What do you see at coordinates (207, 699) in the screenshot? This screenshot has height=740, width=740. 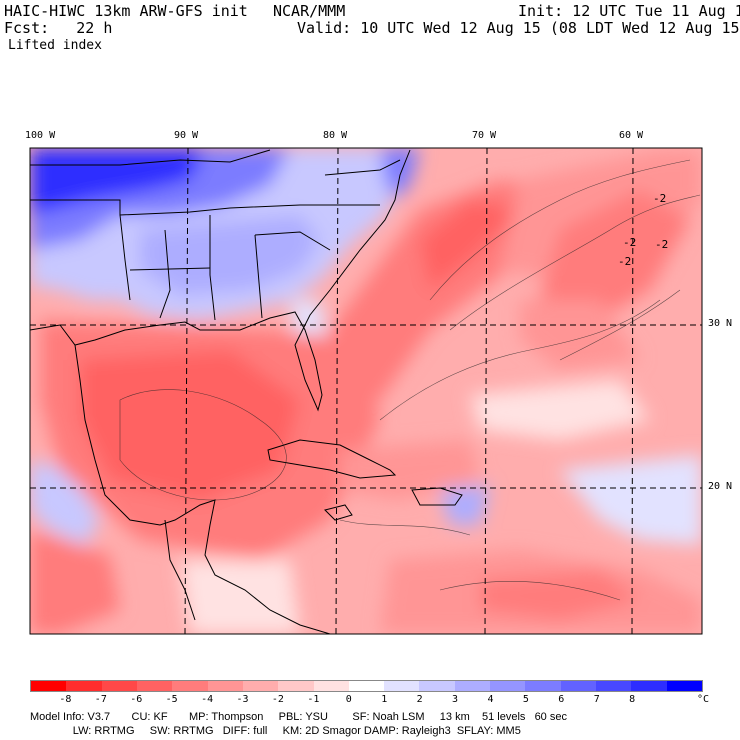 I see `legend-tick: -4` at bounding box center [207, 699].